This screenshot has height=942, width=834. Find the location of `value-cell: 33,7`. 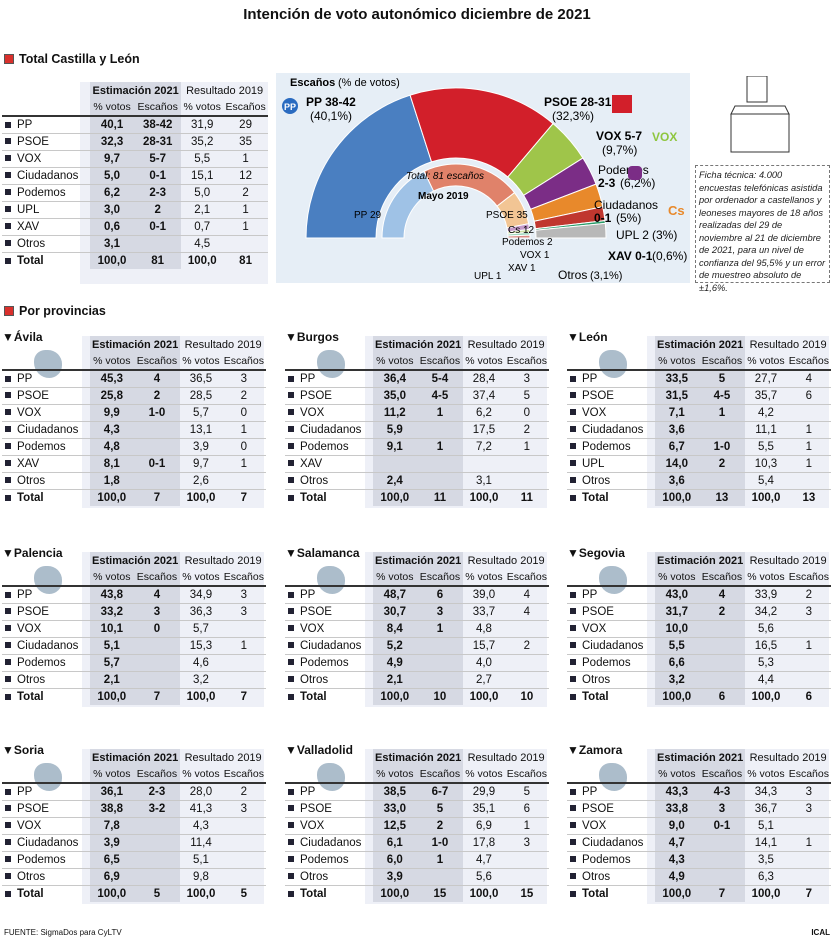

value-cell: 33,7 is located at coordinates (484, 612).